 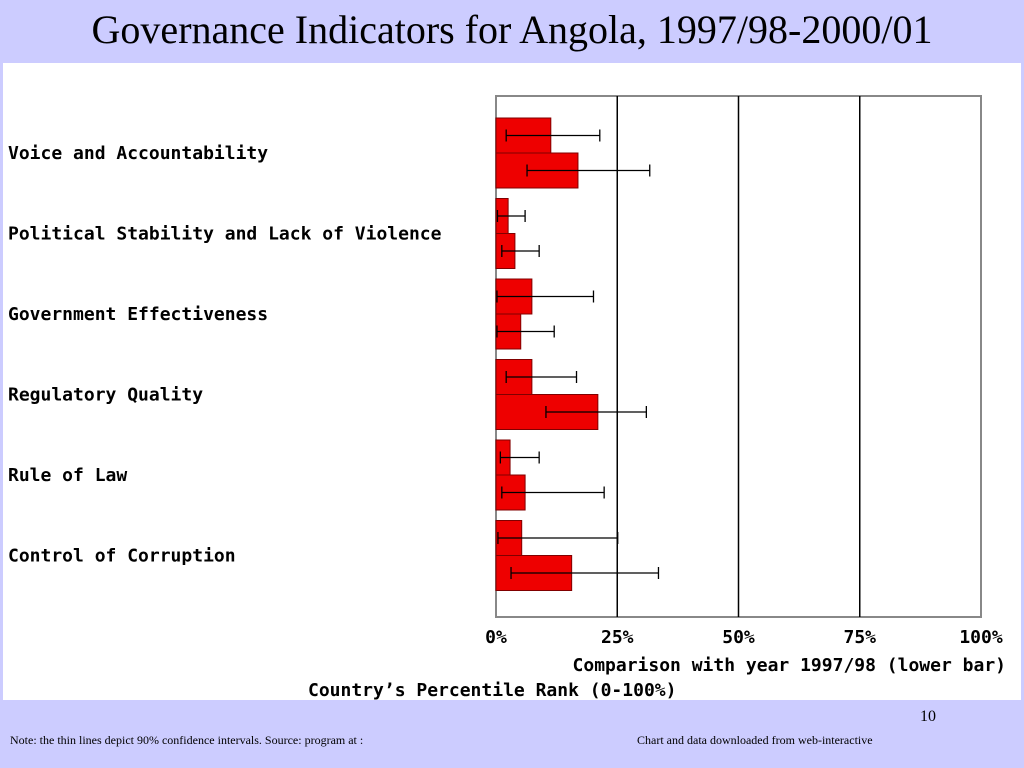 I want to click on category-label: Voice and Accountability, so click(x=138, y=153).